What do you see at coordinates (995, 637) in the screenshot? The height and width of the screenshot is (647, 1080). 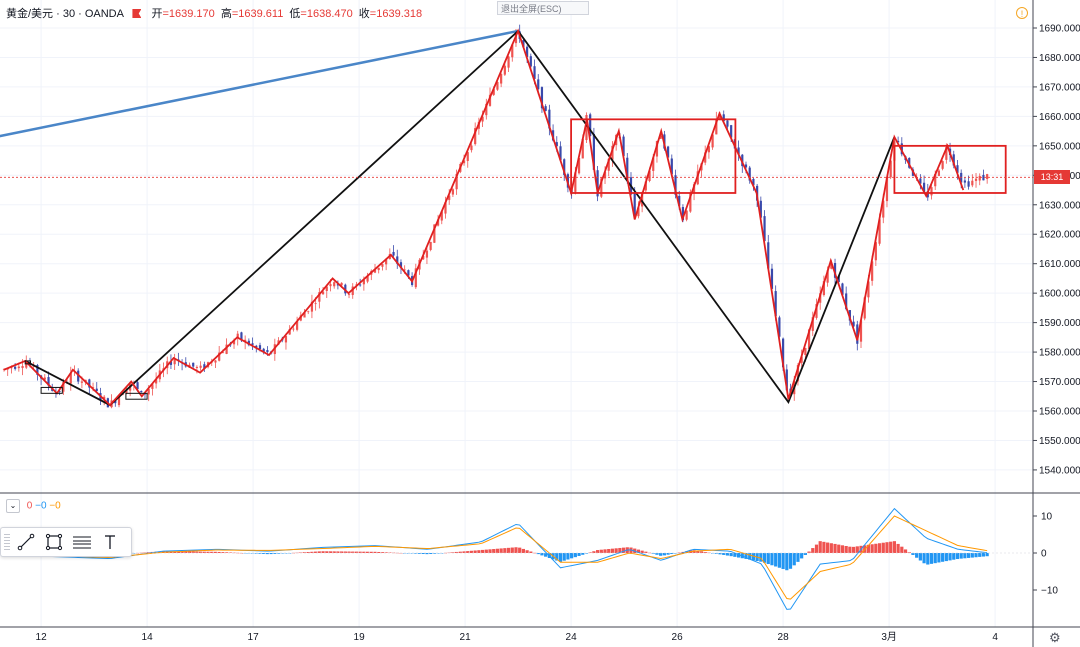 I see `x-tick-label: 4` at bounding box center [995, 637].